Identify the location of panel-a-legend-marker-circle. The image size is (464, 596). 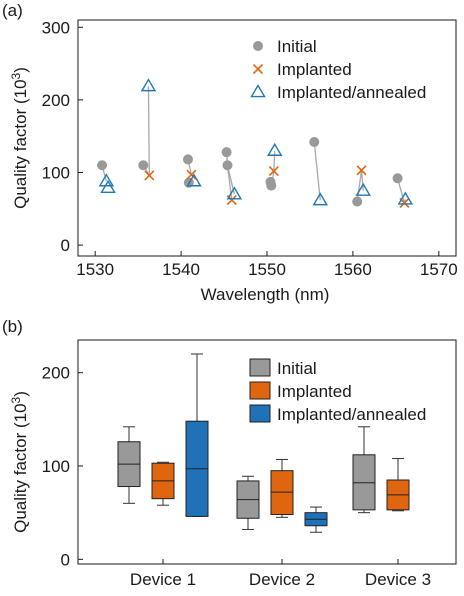
(258, 46).